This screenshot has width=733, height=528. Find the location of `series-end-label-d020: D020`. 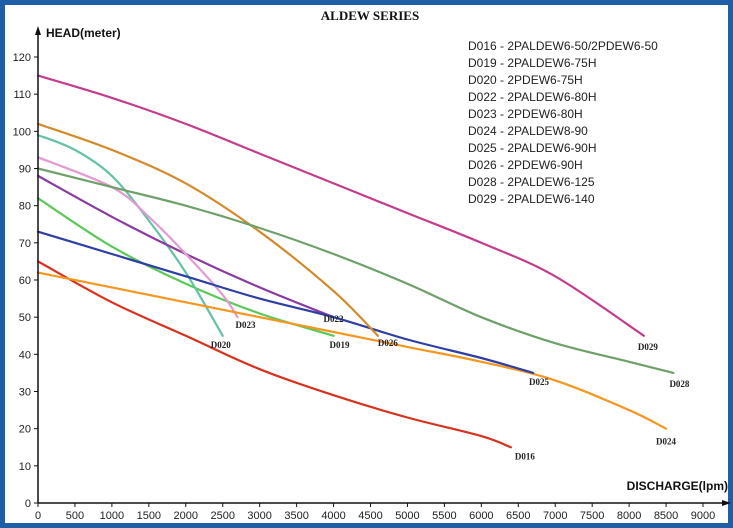

series-end-label-d020: D020 is located at coordinates (221, 345).